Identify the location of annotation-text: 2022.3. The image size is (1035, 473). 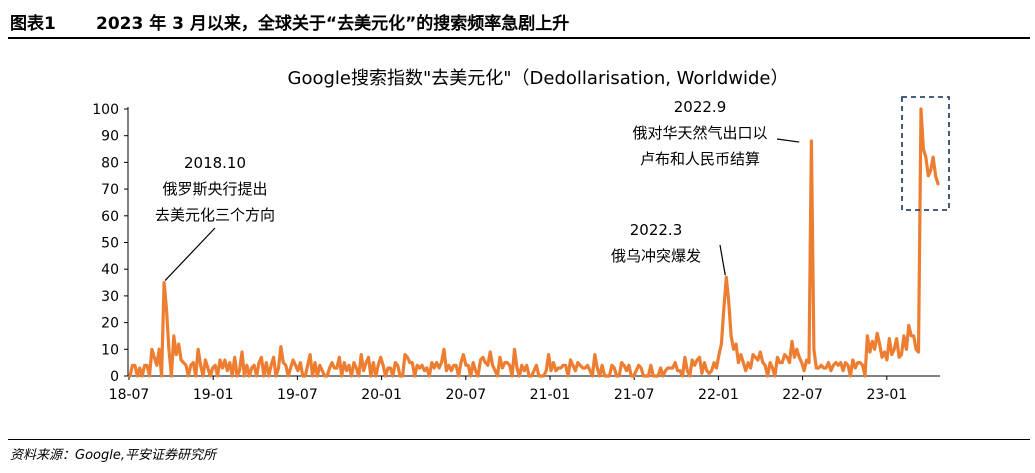
(656, 230).